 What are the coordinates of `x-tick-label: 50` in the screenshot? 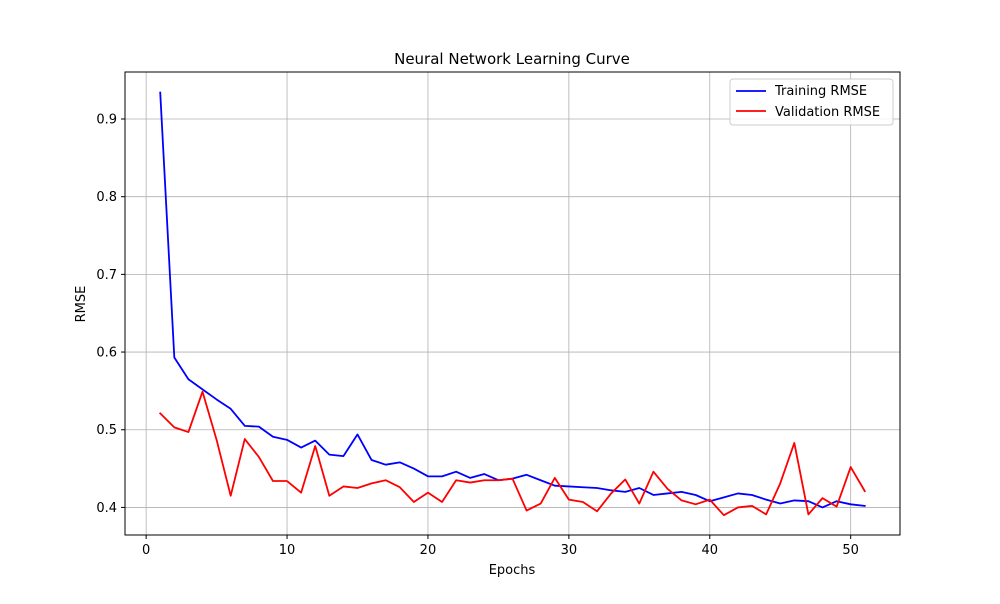 It's located at (850, 550).